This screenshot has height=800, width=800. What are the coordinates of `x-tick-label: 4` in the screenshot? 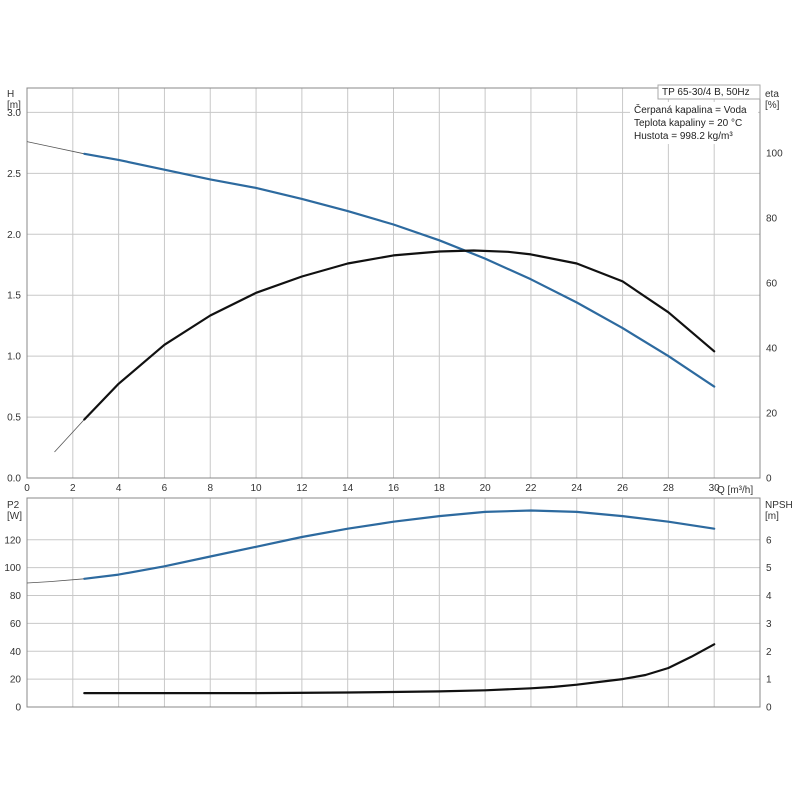 It's located at (119, 488).